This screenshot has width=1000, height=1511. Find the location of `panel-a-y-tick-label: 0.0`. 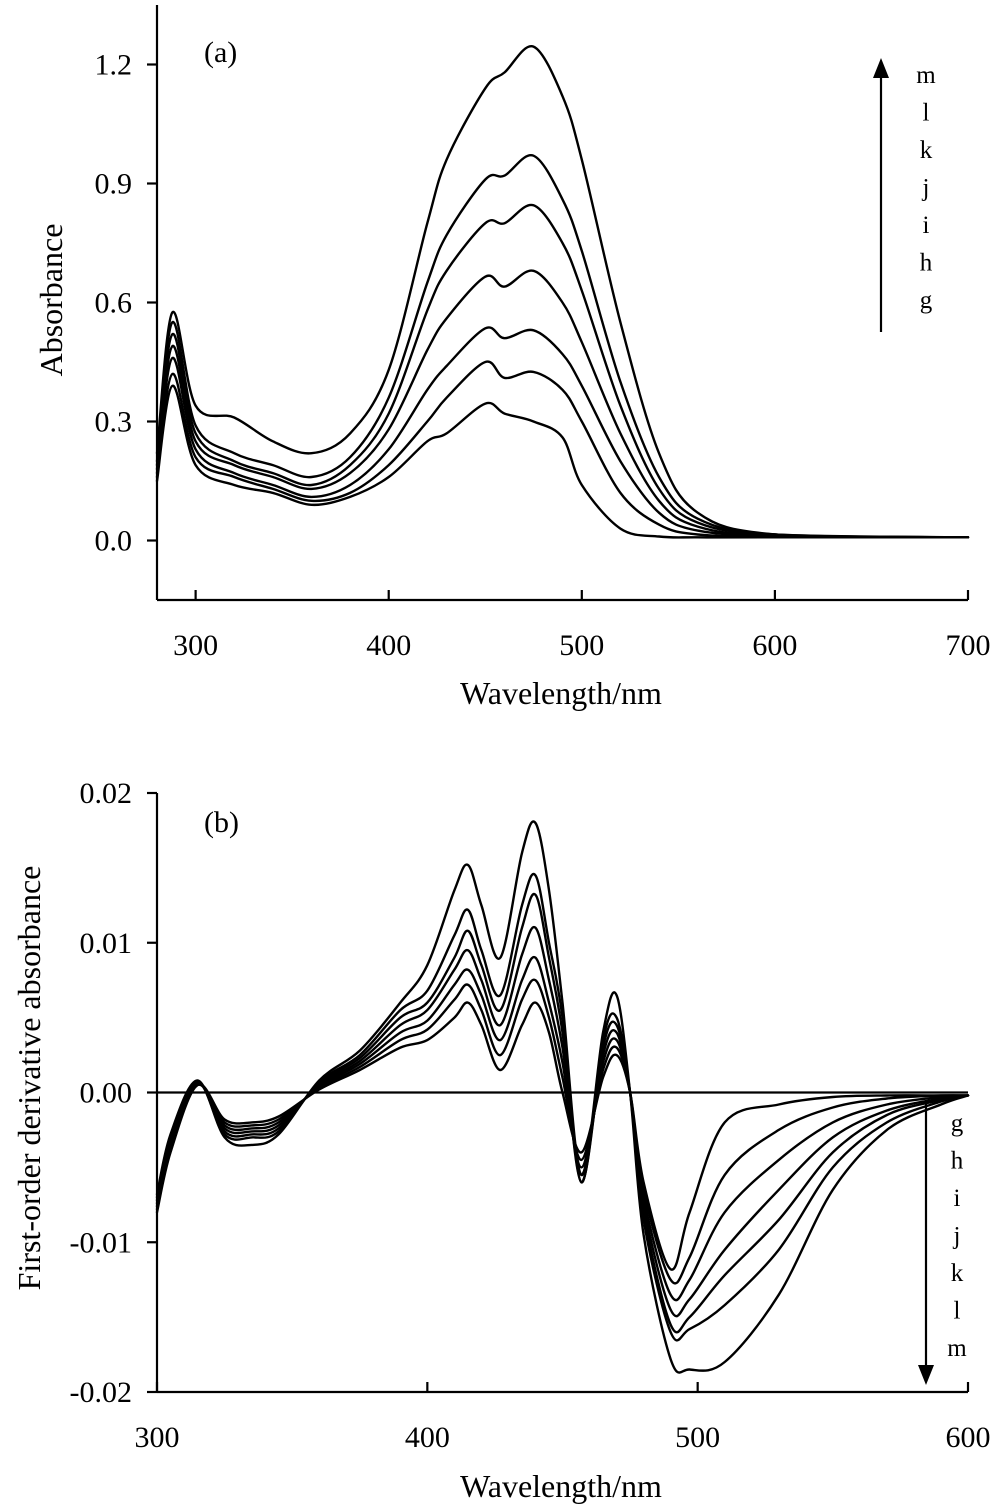

panel-a-y-tick-label: 0.0 is located at coordinates (114, 541).